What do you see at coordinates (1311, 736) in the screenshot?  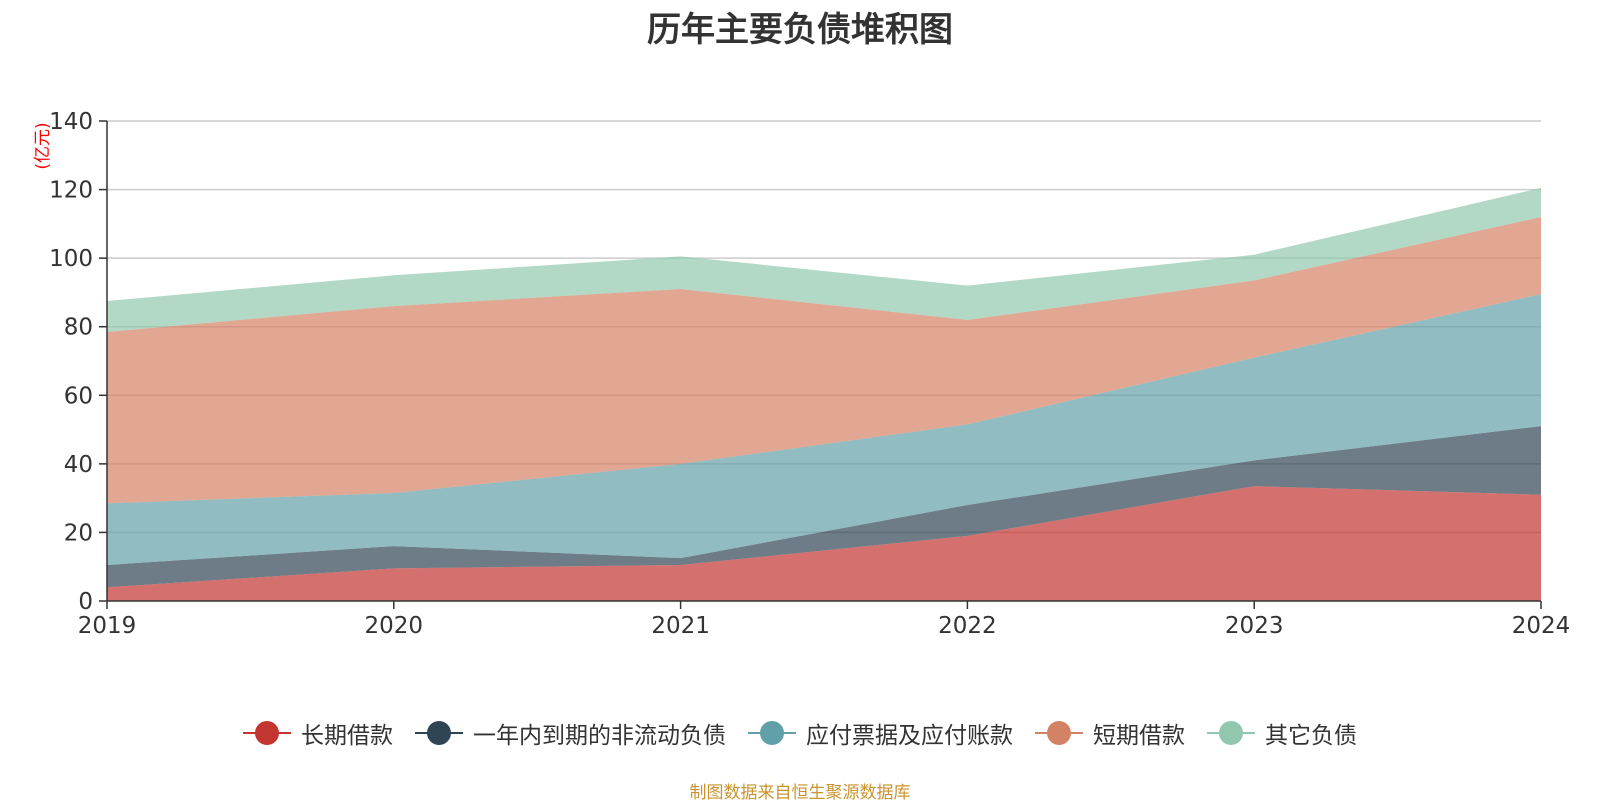 I see `legend-label: 其它负债` at bounding box center [1311, 736].